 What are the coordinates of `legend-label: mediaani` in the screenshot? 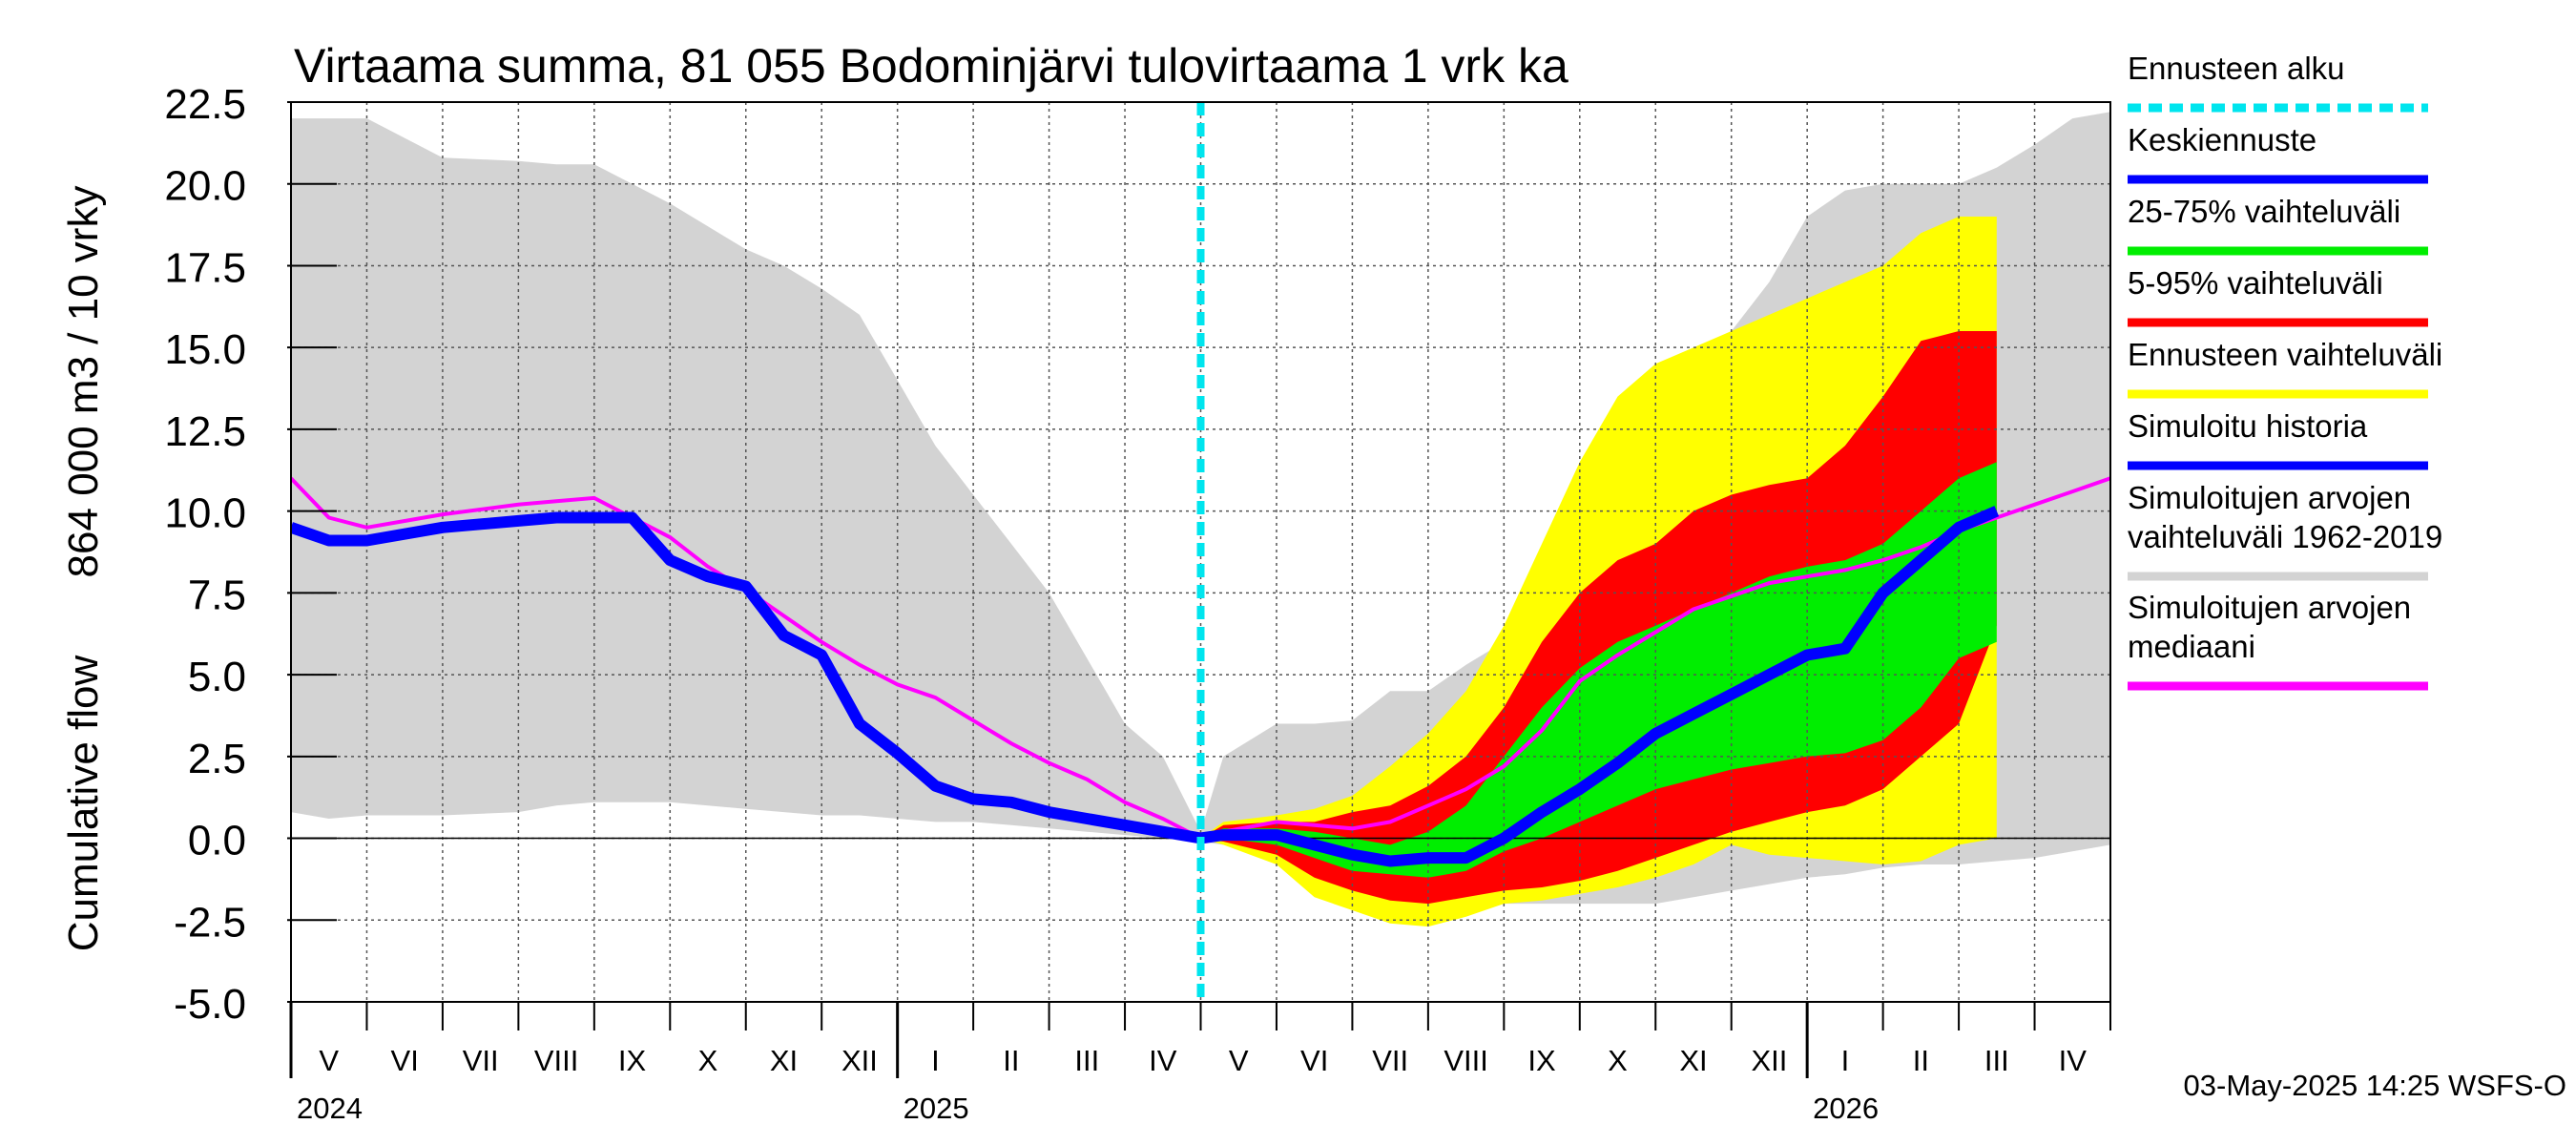 It's located at (2191, 646).